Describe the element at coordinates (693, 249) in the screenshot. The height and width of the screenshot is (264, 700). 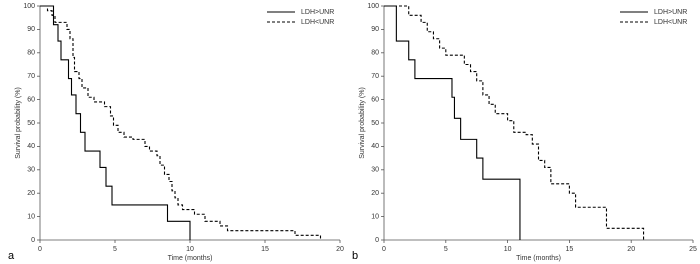
I see `x-tick-label: 25` at that location.